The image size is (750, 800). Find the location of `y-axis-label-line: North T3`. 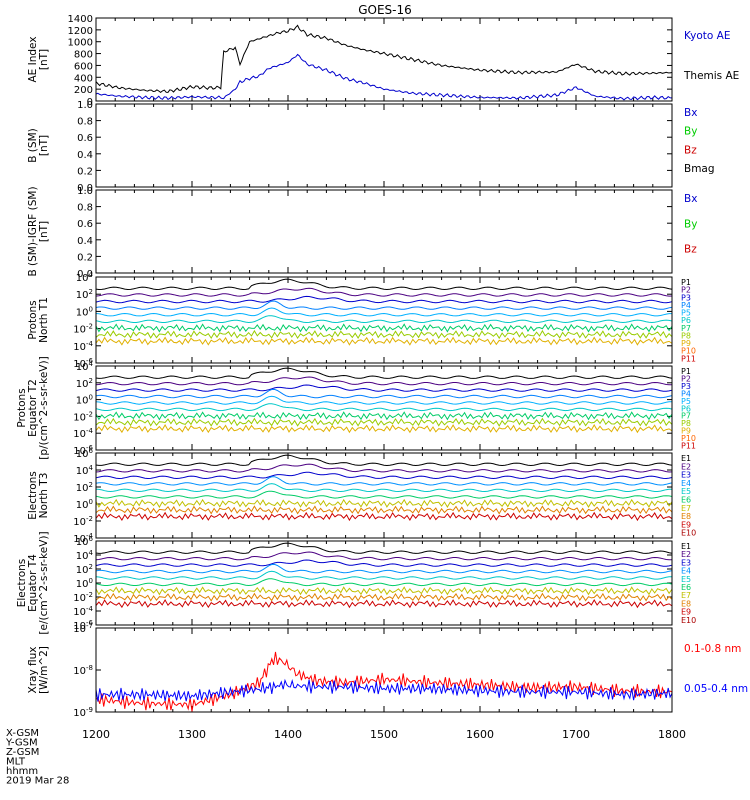

y-axis-label-line: North T3 is located at coordinates (44, 496).